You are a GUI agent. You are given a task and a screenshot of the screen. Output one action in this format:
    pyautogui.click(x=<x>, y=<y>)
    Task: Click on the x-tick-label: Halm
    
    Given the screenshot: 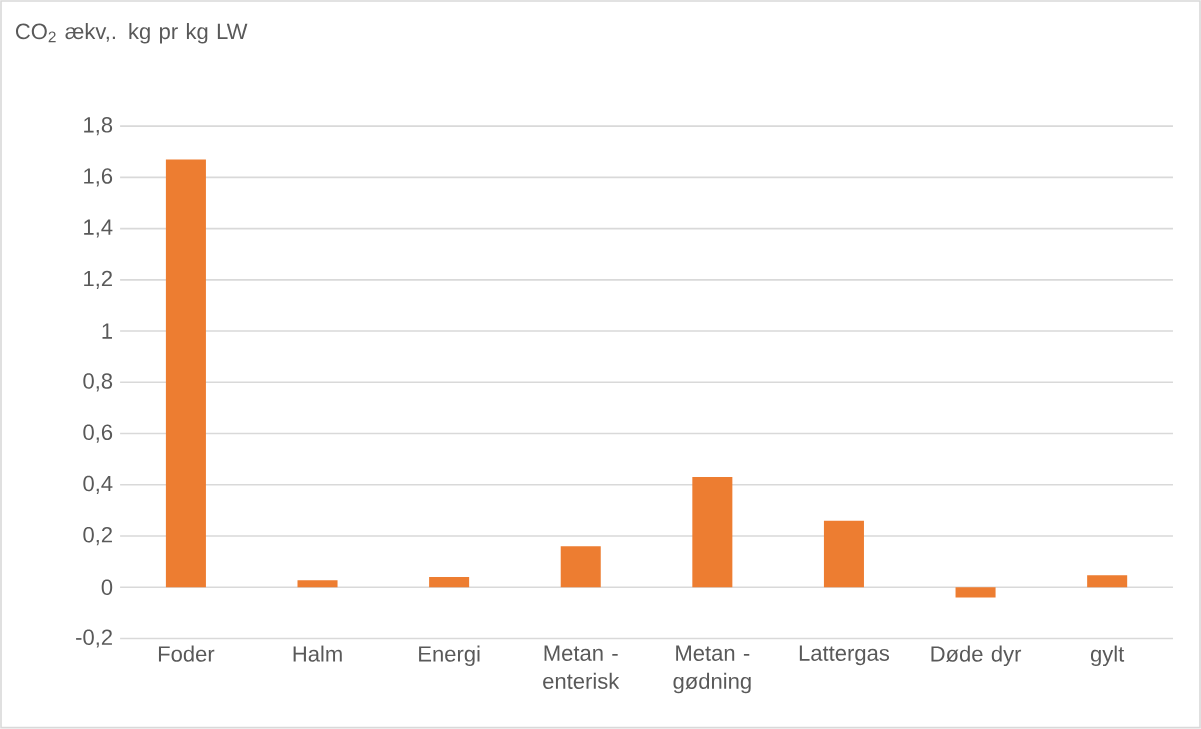 What is the action you would take?
    pyautogui.click(x=317, y=653)
    